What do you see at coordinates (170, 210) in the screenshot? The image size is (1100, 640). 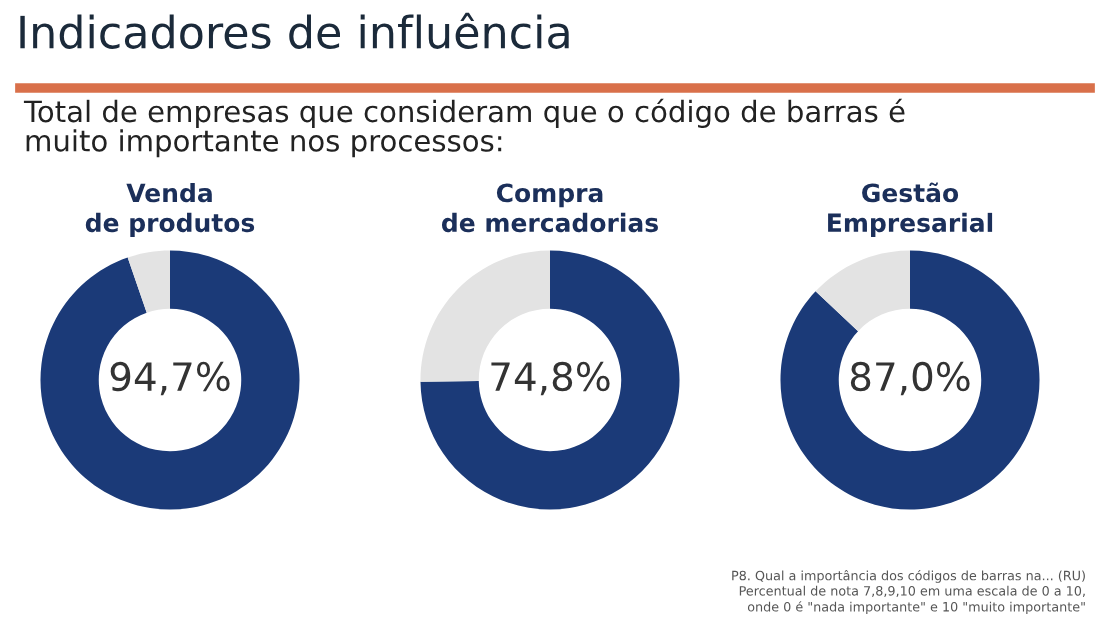 I see `chart-title: Venda de produtos` at bounding box center [170, 210].